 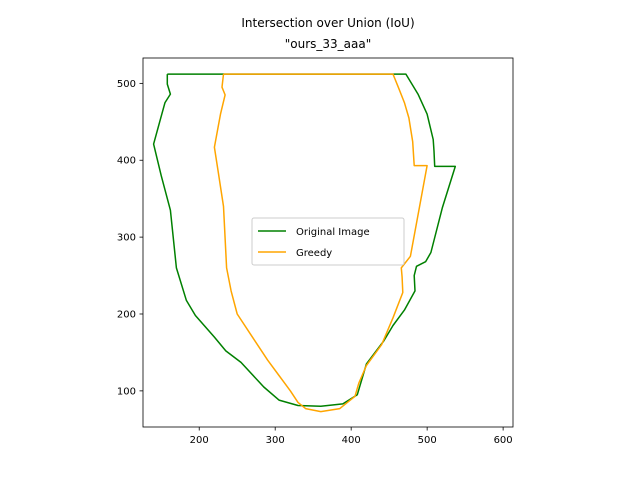 What do you see at coordinates (327, 23) in the screenshot?
I see `chart-title: Intersection over Union (IoU)` at bounding box center [327, 23].